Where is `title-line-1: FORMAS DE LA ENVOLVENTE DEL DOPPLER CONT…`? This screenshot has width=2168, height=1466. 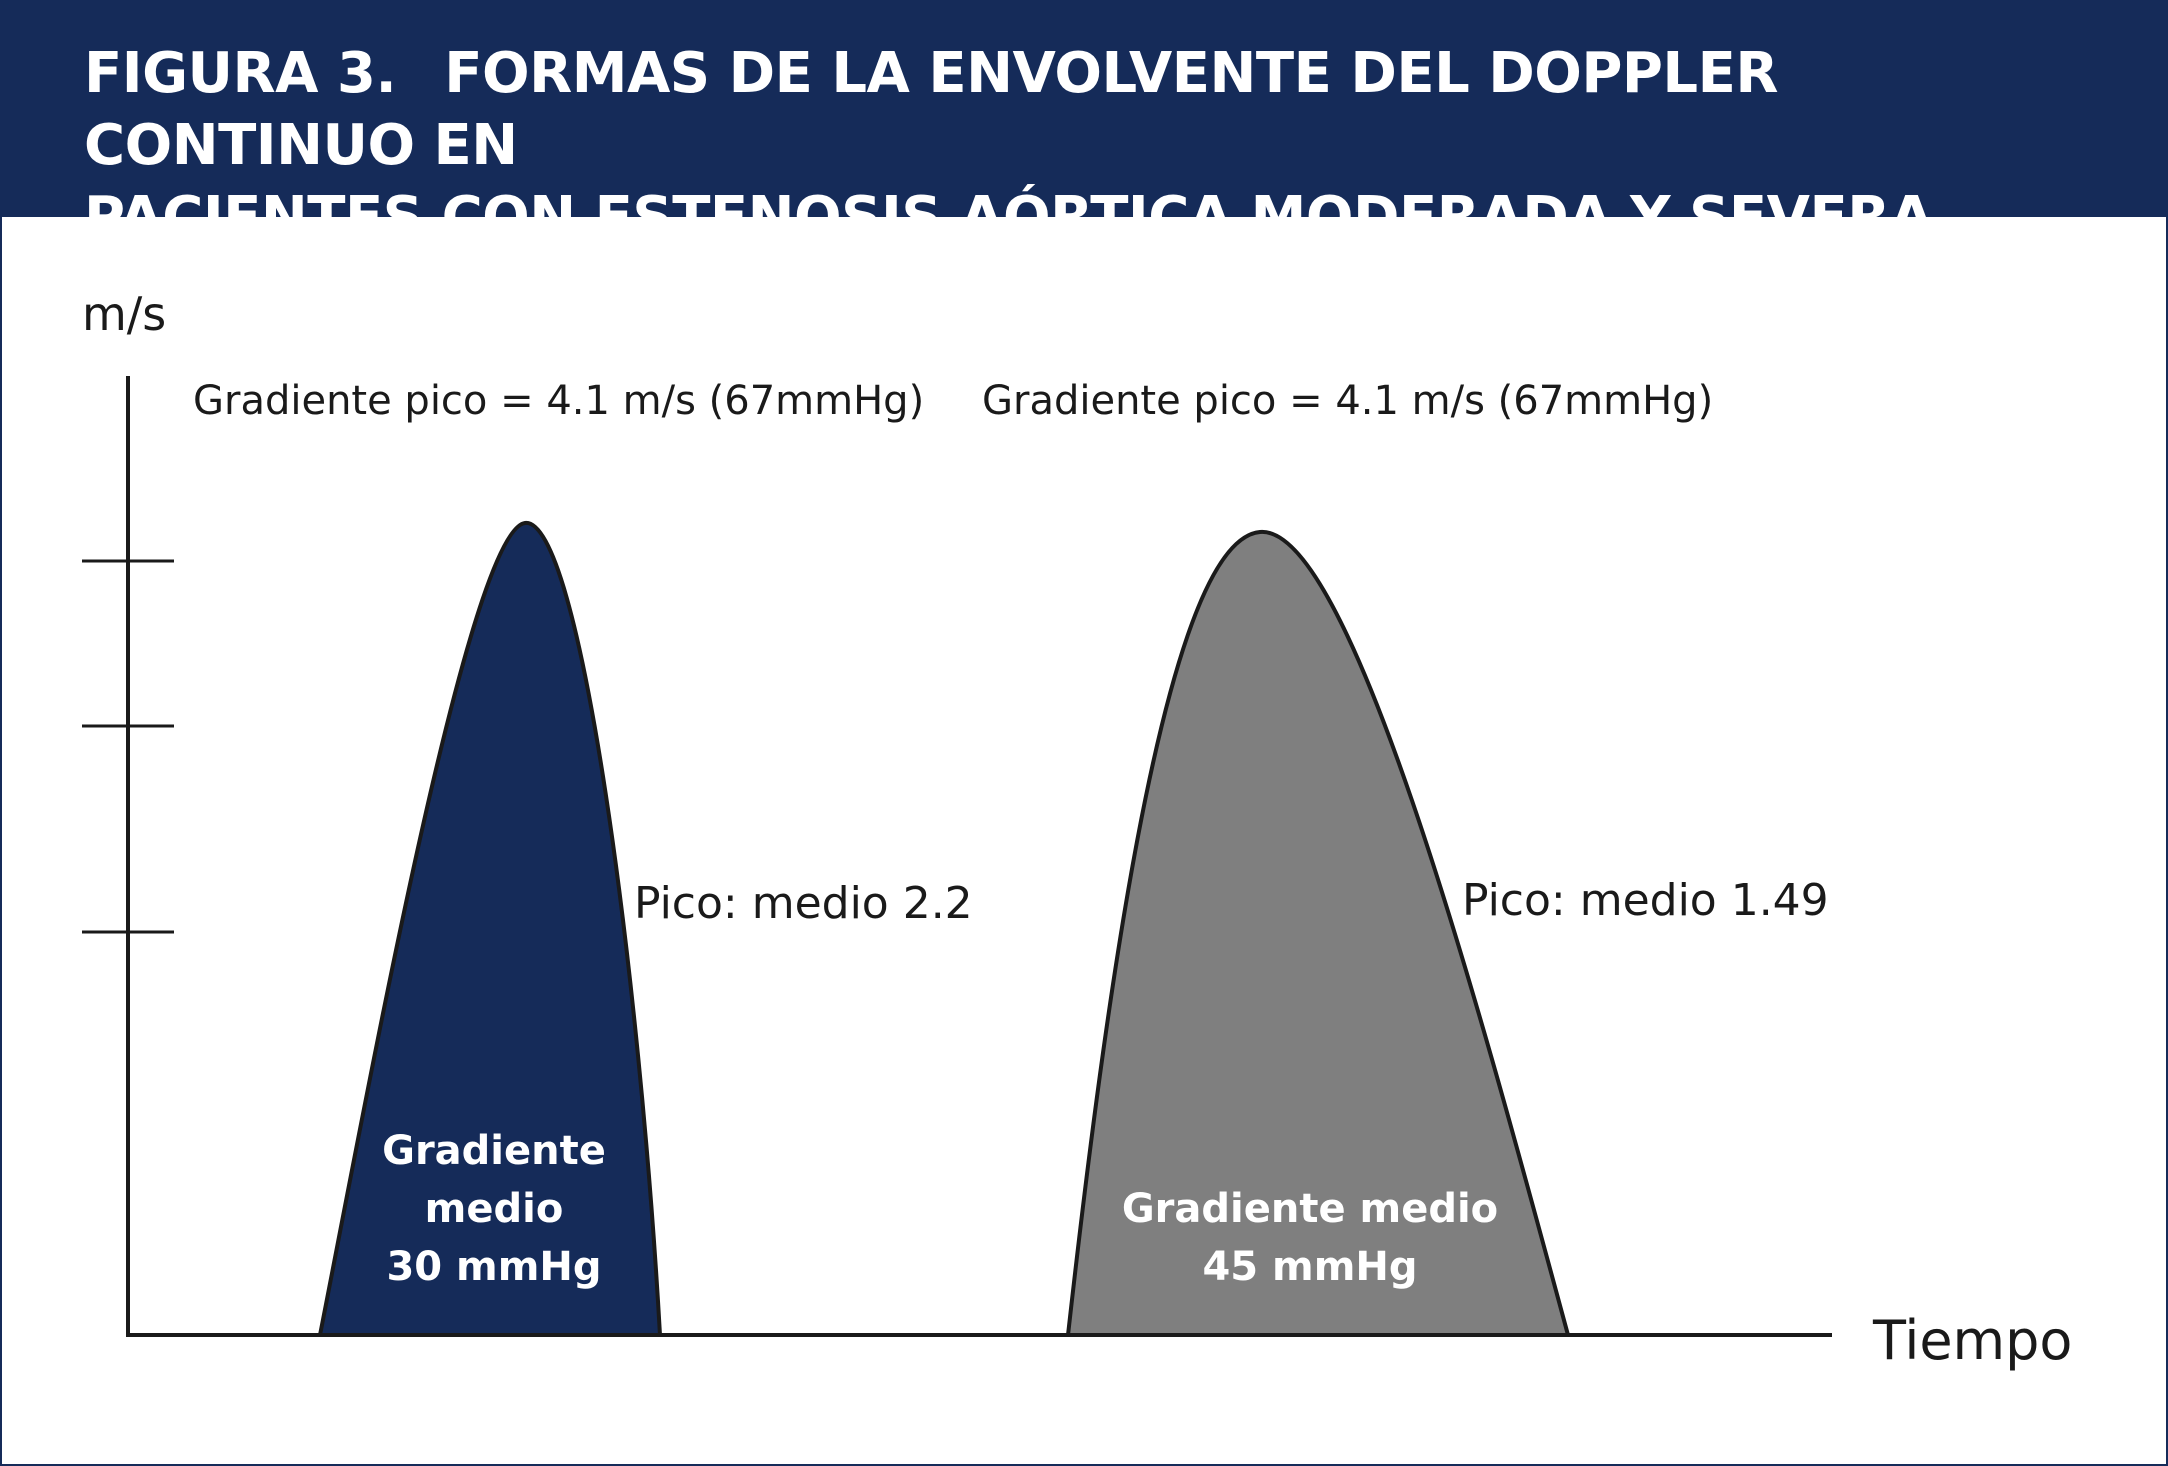
title-line-1: FORMAS DE LA ENVOLVENTE DEL DOPPLER CONT… is located at coordinates (931, 109).